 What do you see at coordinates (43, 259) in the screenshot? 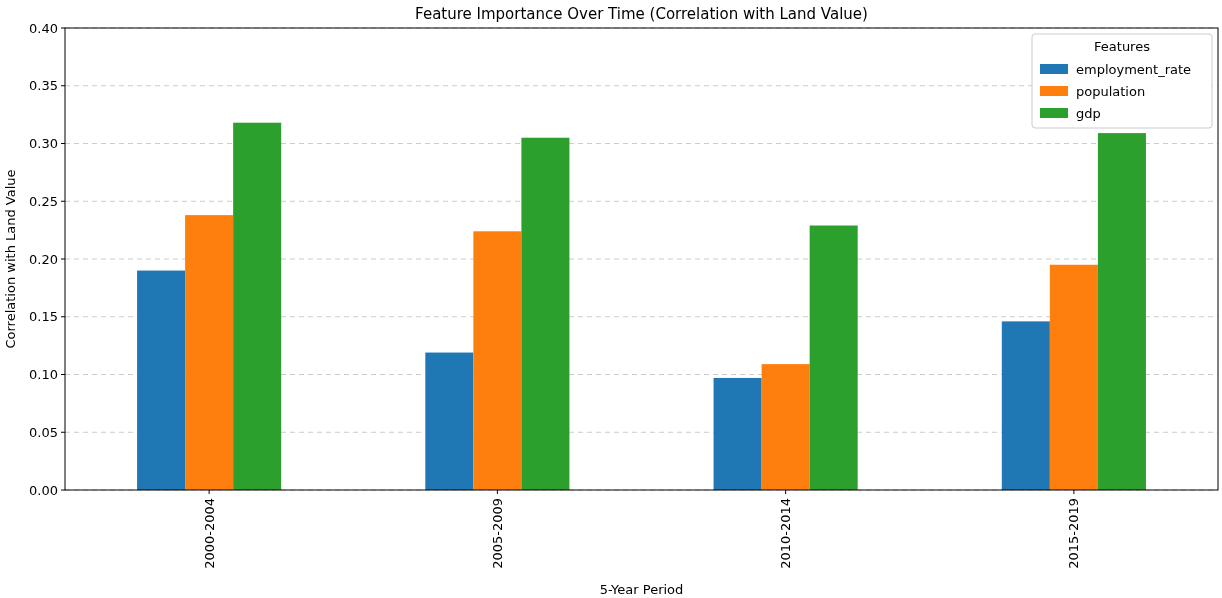
I see `y-tick-label: 0.20` at bounding box center [43, 259].